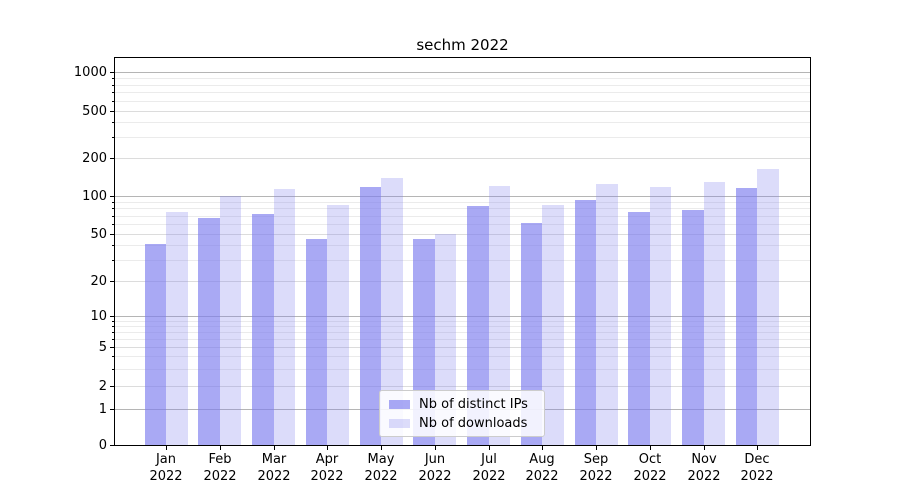 This screenshot has width=900, height=500. I want to click on x-tick-label-dec: Dec 2022, so click(757, 468).